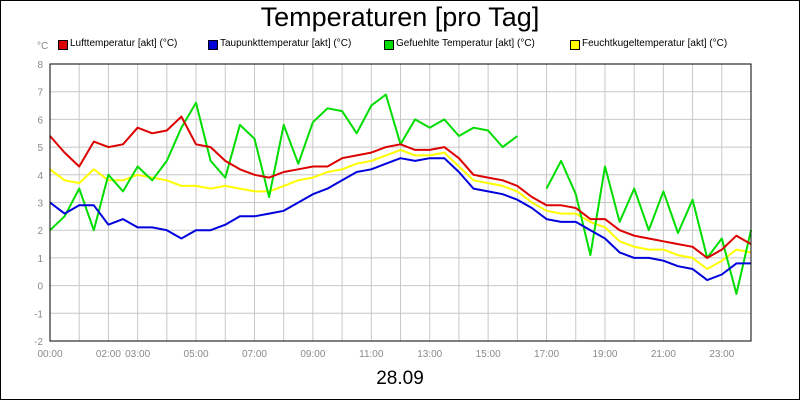  Describe the element at coordinates (40, 259) in the screenshot. I see `y-tick-label: 1` at that location.